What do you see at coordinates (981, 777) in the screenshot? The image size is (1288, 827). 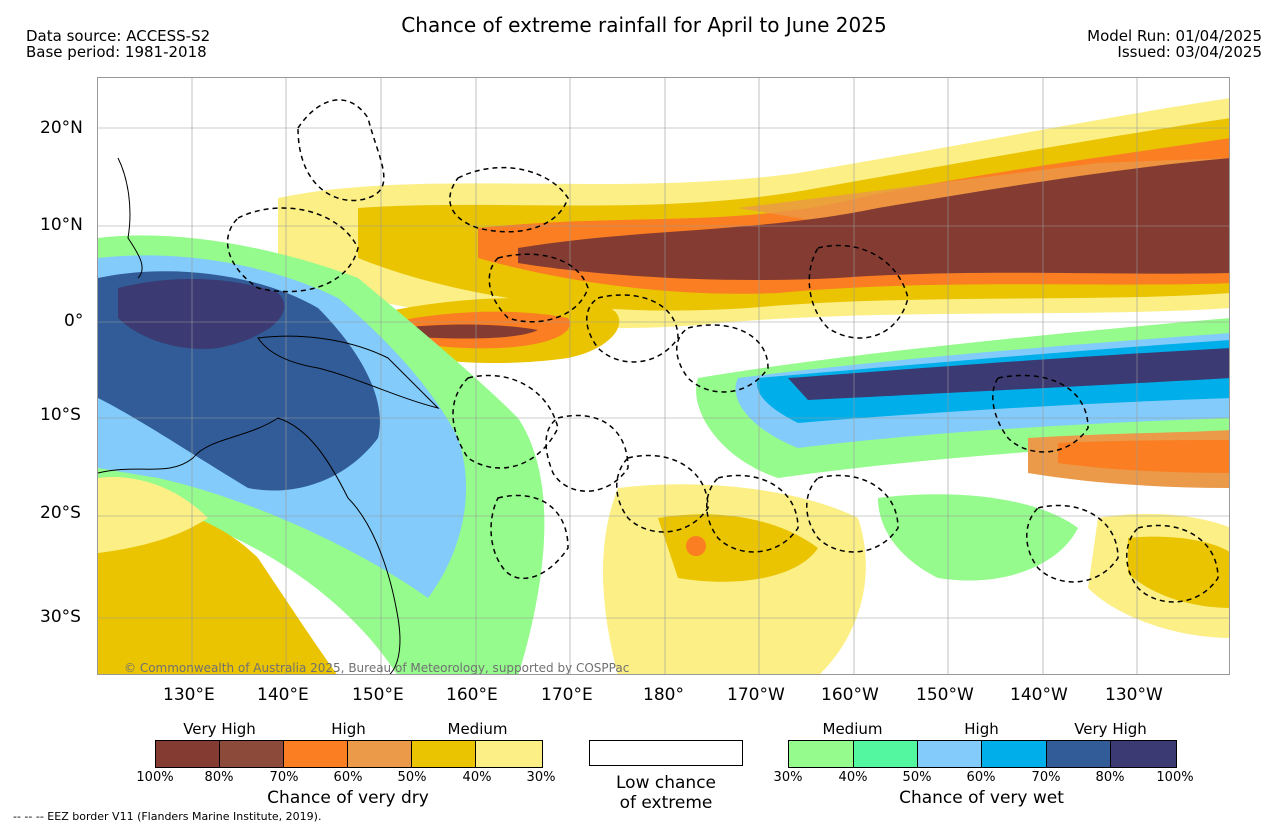 I see `wet-pct-60: 60%` at bounding box center [981, 777].